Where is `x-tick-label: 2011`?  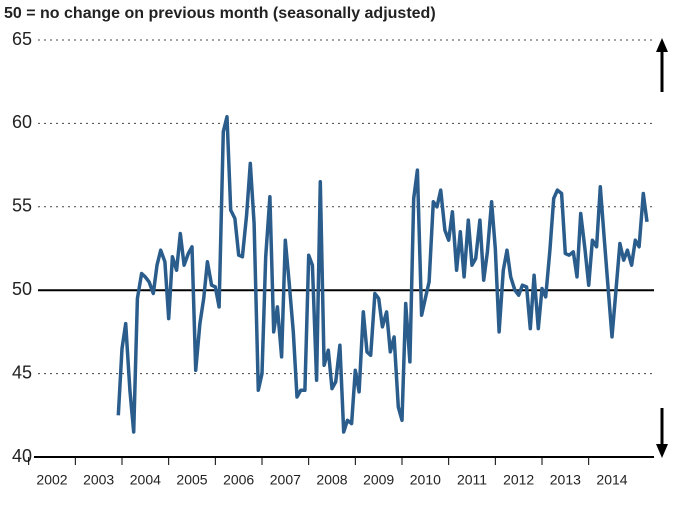
x-tick-label: 2011 is located at coordinates (472, 480).